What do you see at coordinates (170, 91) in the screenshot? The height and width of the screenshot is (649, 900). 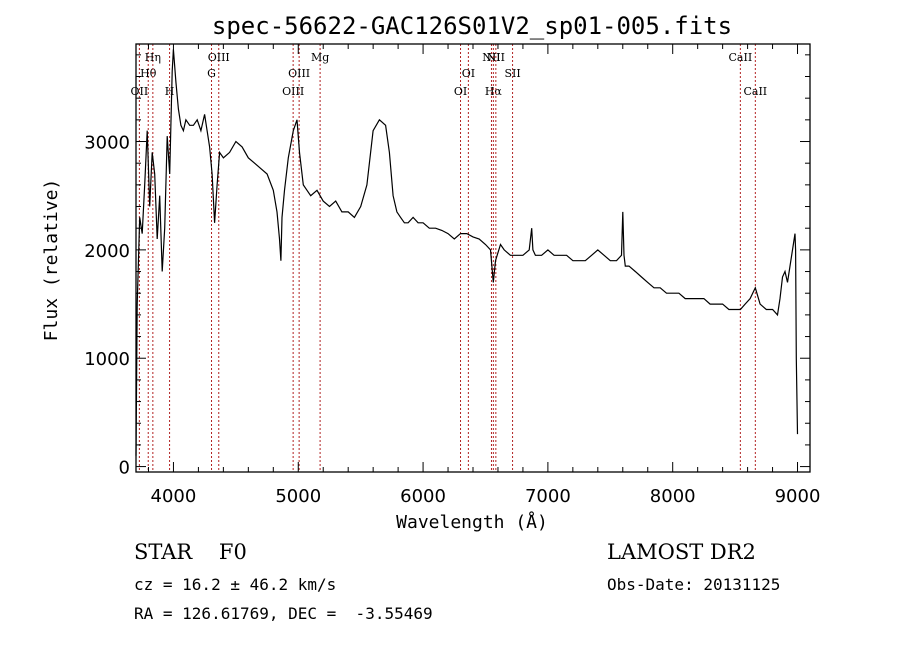 I see `spectral-line-label: H` at bounding box center [170, 91].